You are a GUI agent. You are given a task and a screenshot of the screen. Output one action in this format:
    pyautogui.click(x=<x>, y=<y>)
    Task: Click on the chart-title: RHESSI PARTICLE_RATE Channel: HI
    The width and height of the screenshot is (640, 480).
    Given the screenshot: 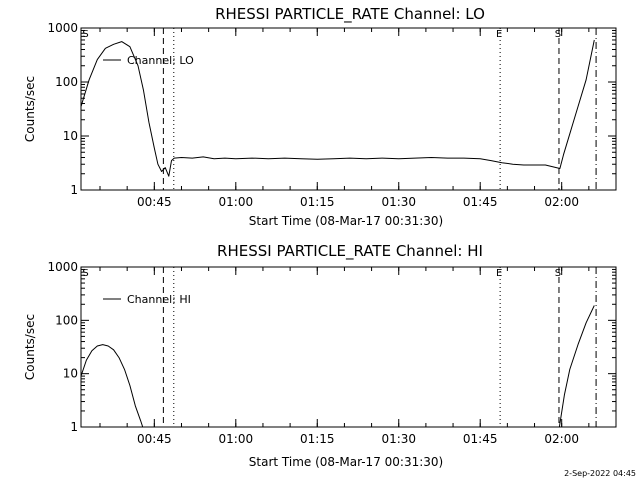 What is the action you would take?
    pyautogui.click(x=350, y=251)
    